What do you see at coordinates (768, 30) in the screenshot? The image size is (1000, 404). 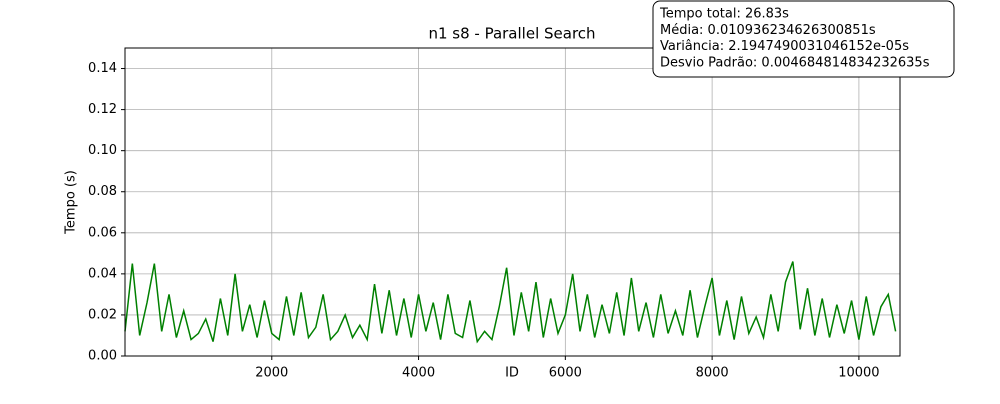 I see `annotation-line: Média: 0.010936234626300851s` at bounding box center [768, 30].